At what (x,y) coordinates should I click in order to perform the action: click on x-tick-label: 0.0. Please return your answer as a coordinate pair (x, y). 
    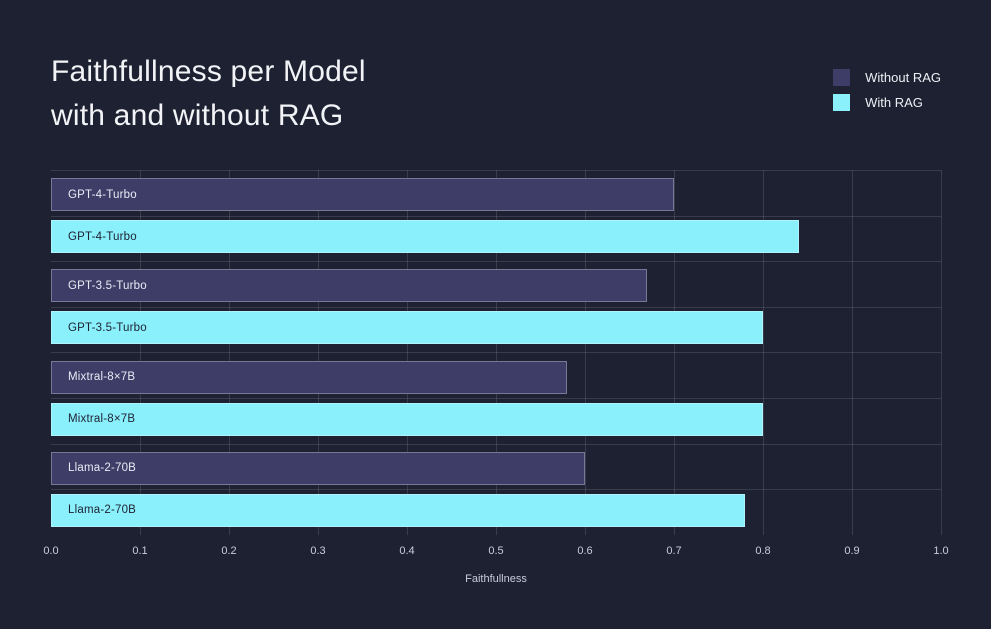
    Looking at the image, I should click on (51, 551).